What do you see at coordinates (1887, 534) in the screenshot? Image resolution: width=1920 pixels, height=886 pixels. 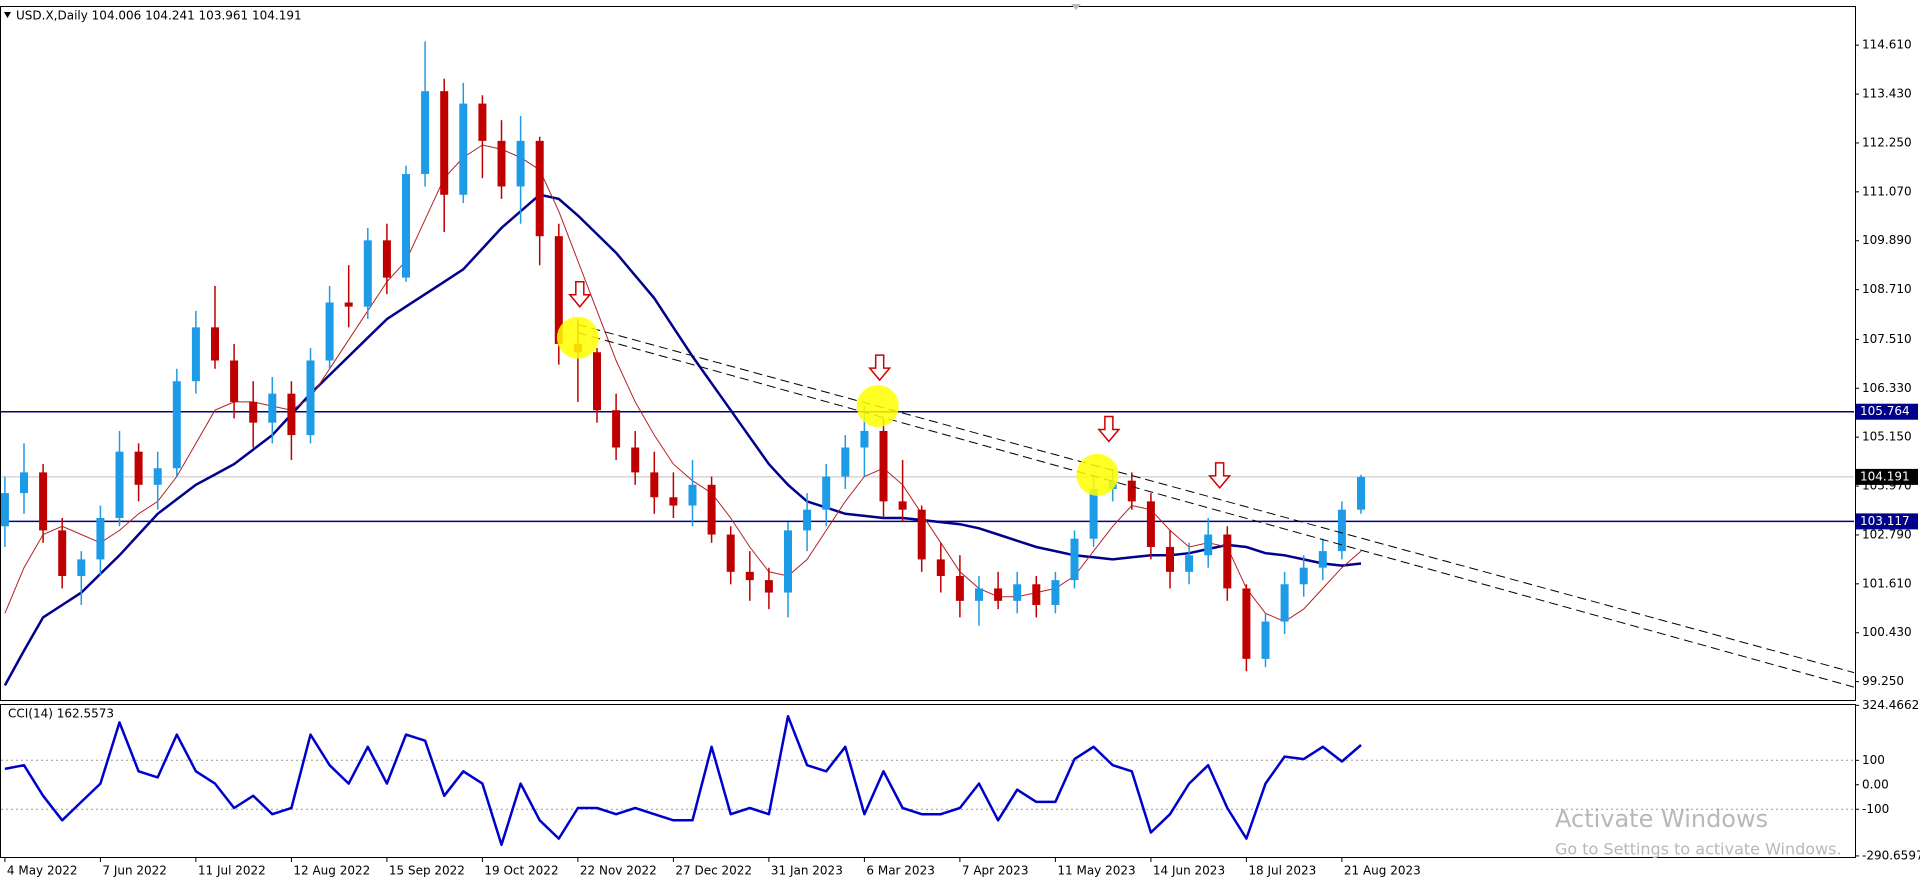 I see `y-tick-label: 102.790` at bounding box center [1887, 534].